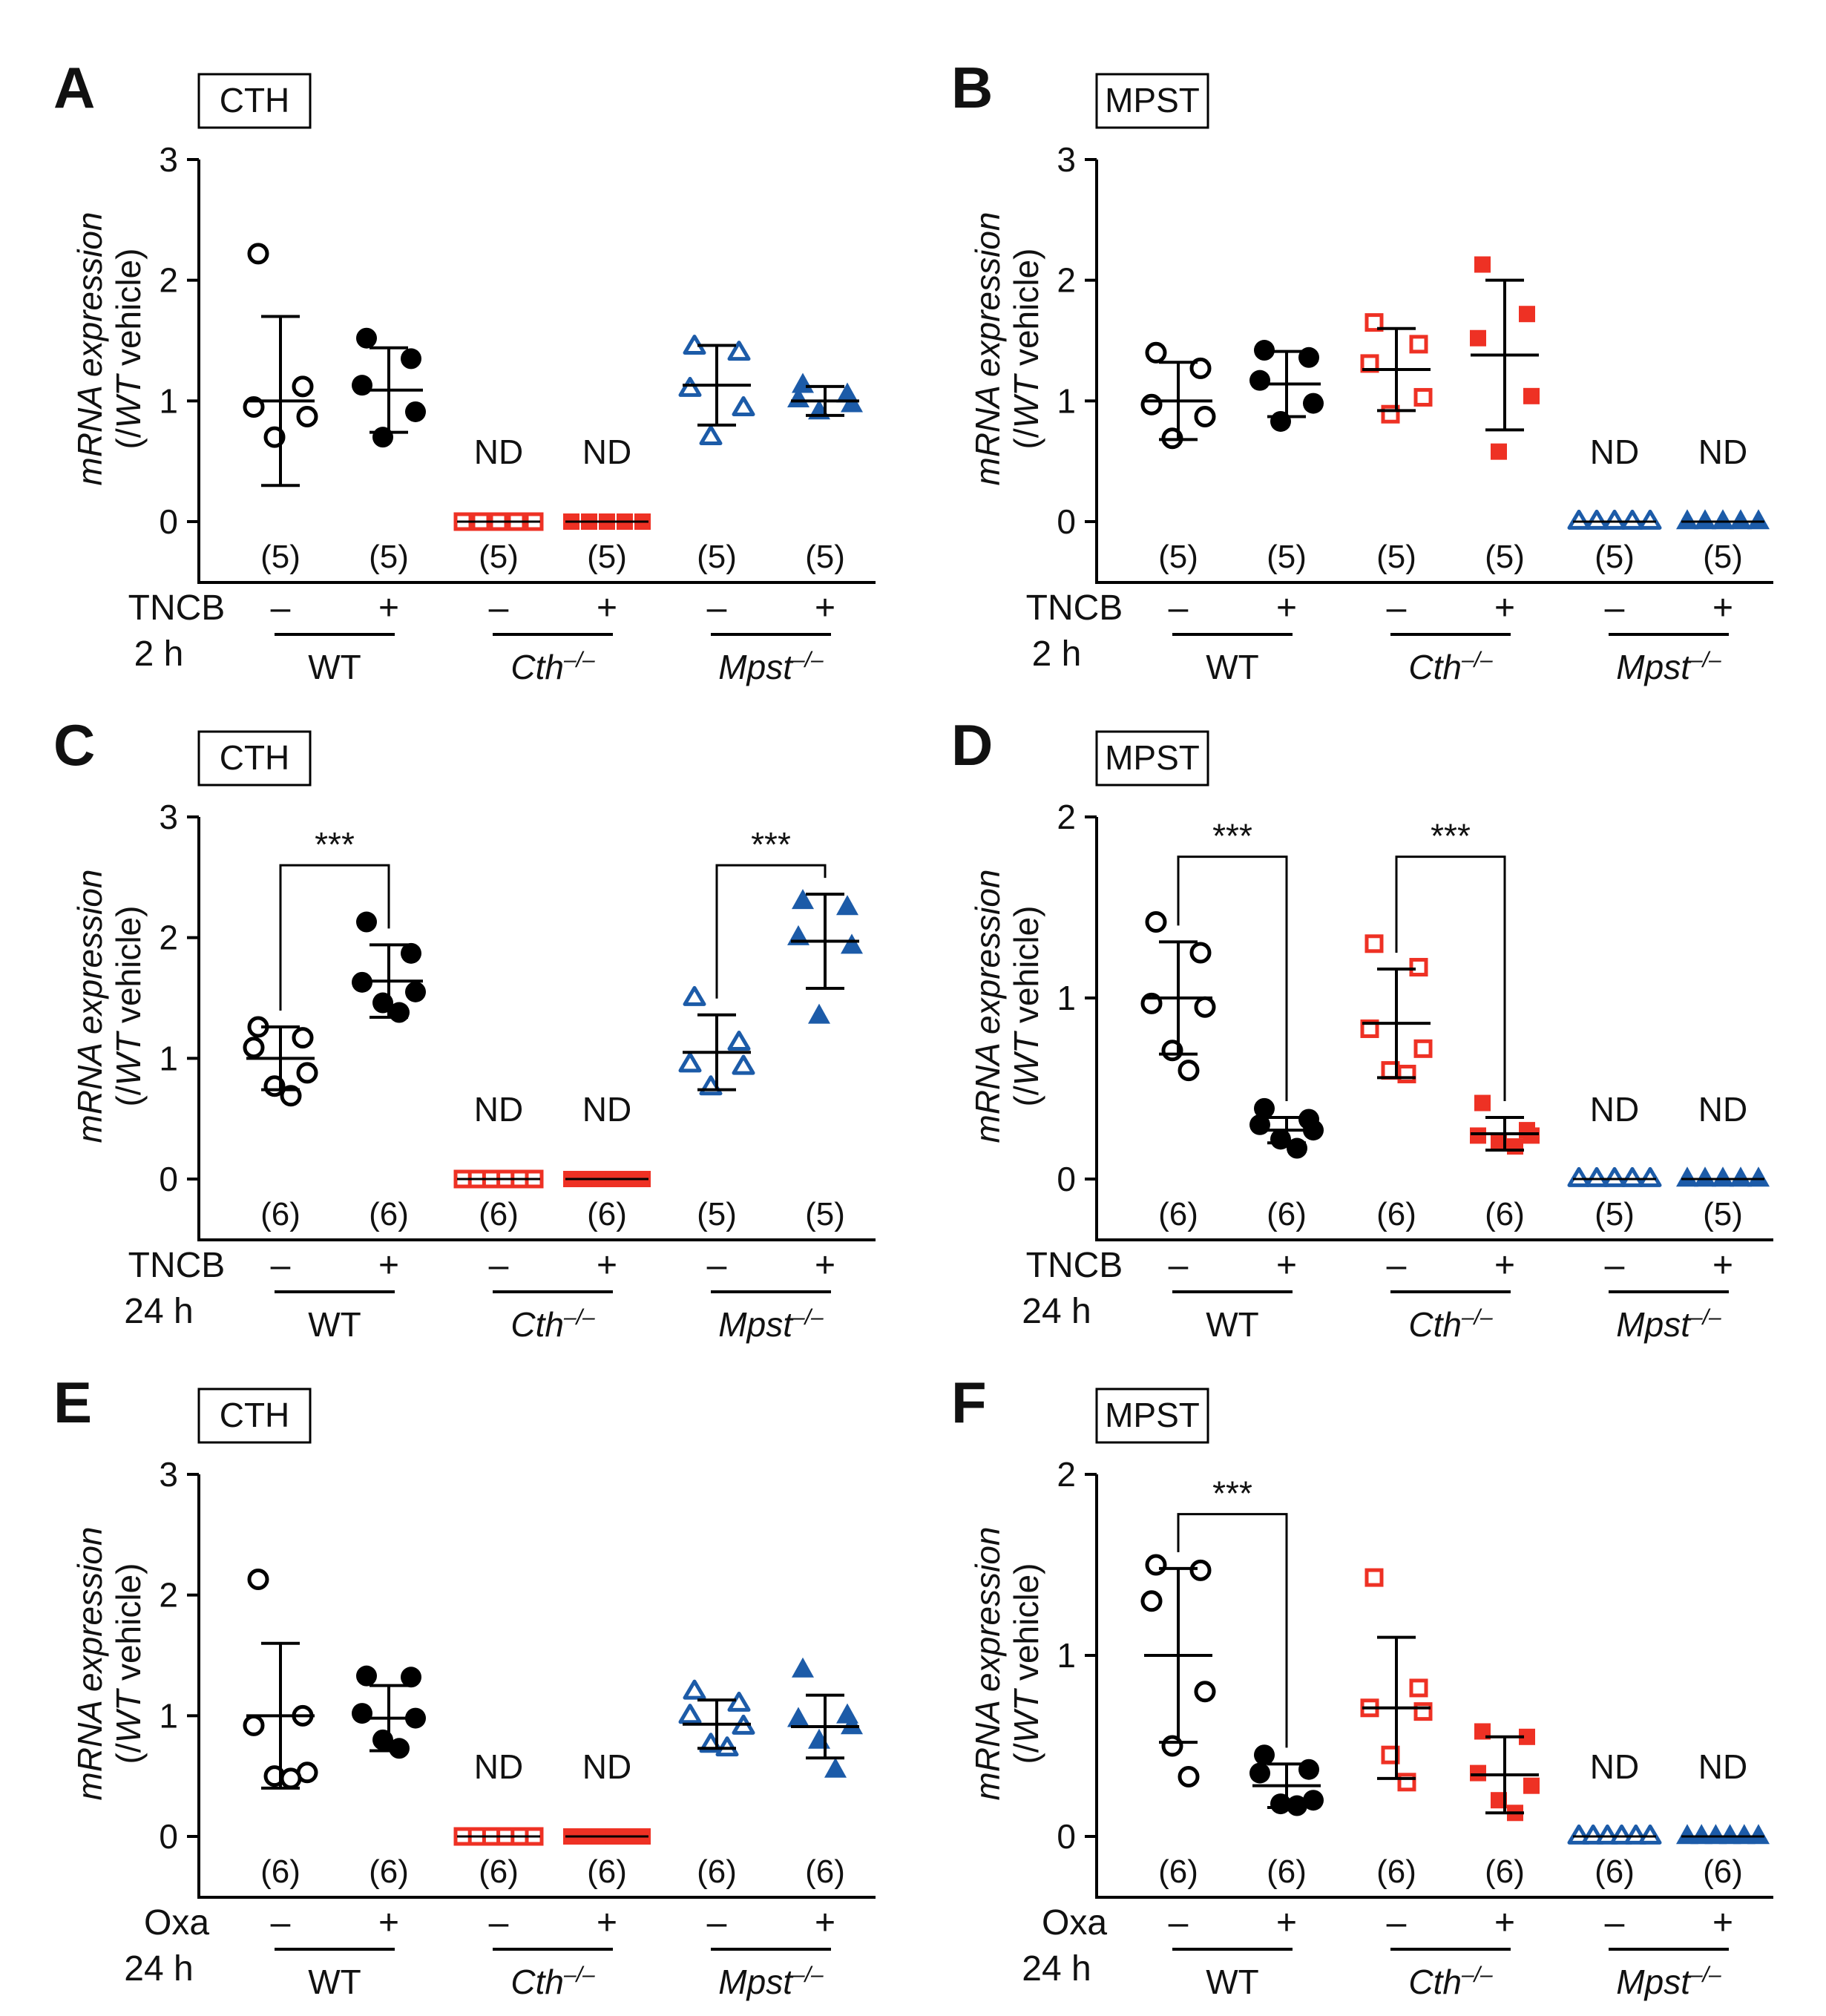  What do you see at coordinates (972, 745) in the screenshot?
I see `panel-letter: D` at bounding box center [972, 745].